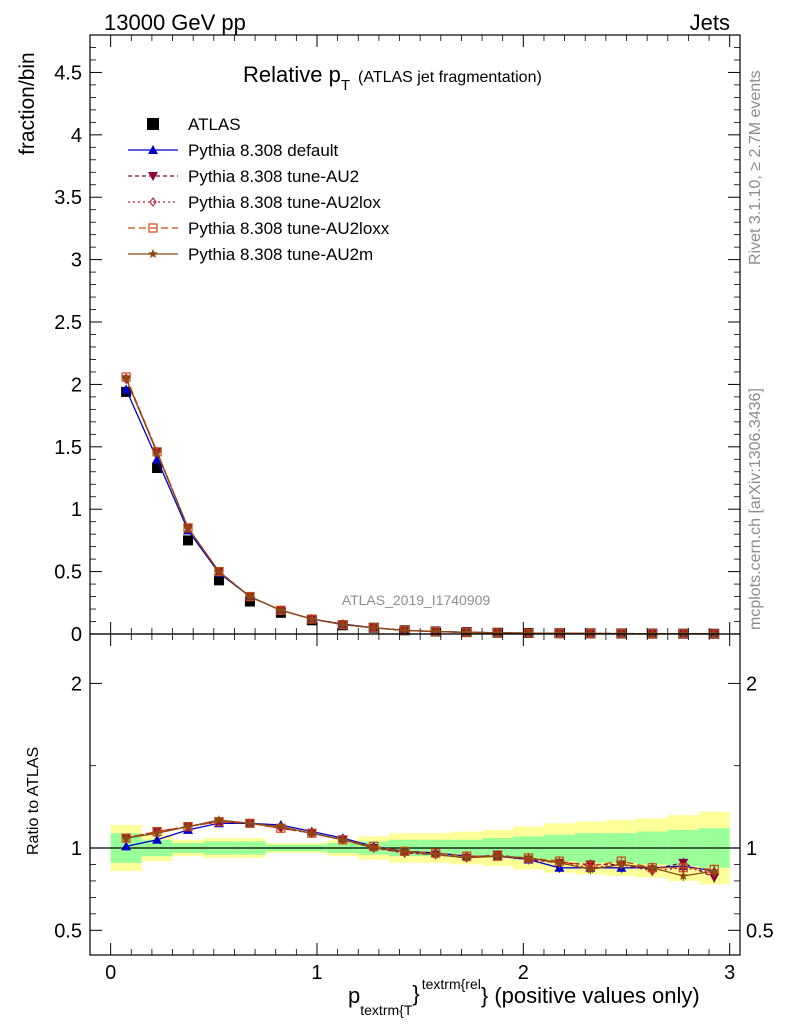 This screenshot has width=786, height=1024. Describe the element at coordinates (68, 323) in the screenshot. I see `y-tick-label: 2.5` at that location.